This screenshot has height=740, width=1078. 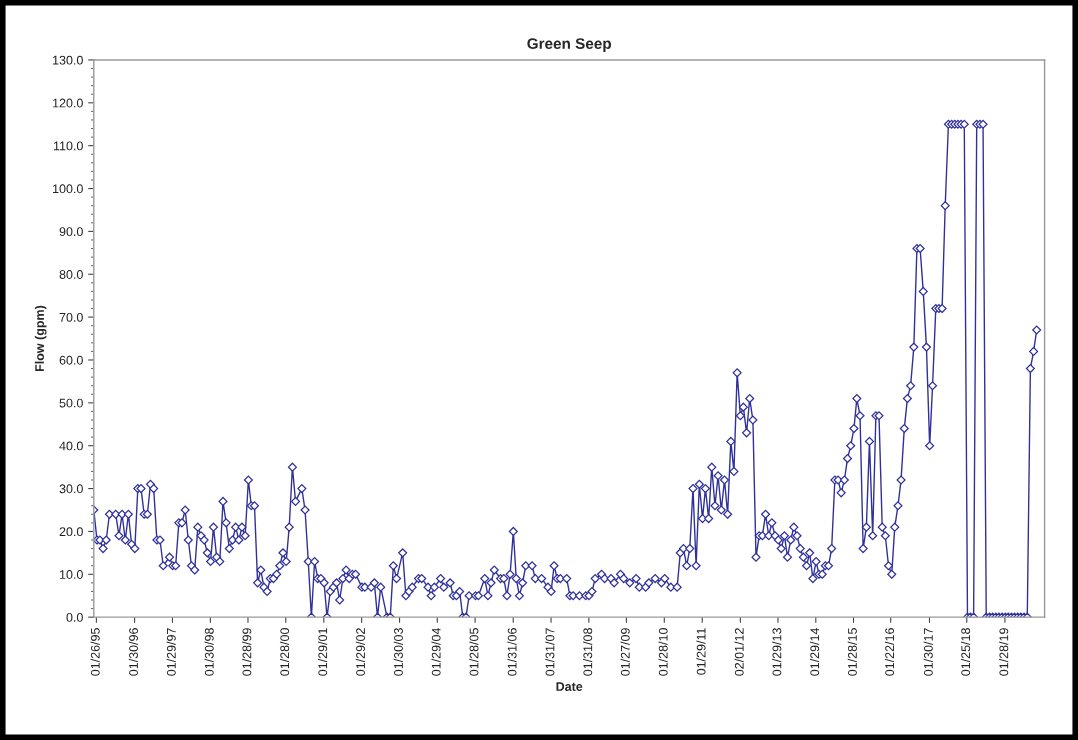 I want to click on y-axis-title: Flow (gpm), so click(x=40, y=338).